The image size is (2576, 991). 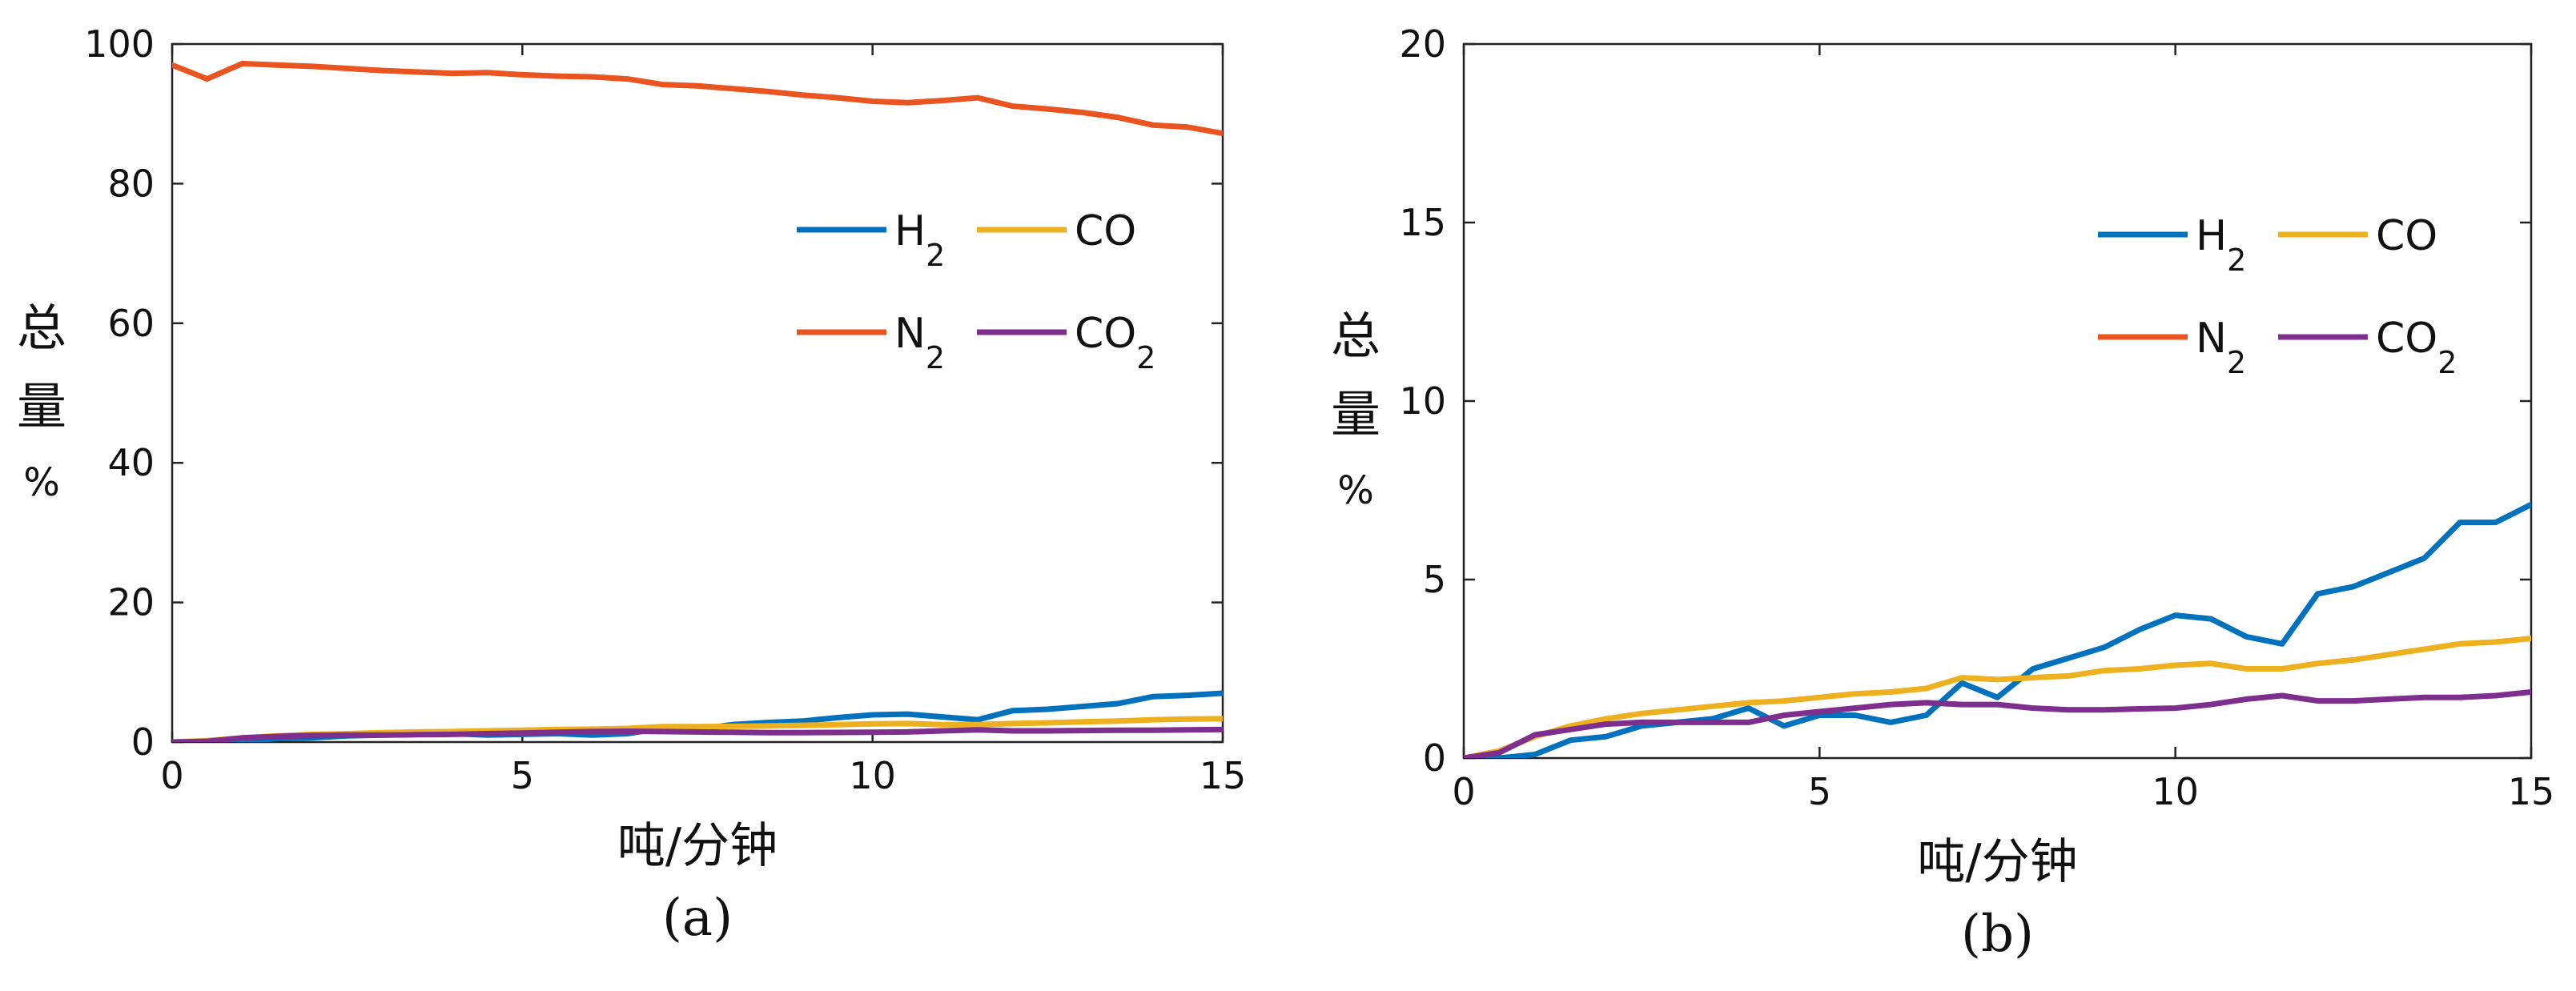 I want to click on y-tick-label: 5, so click(x=1434, y=579).